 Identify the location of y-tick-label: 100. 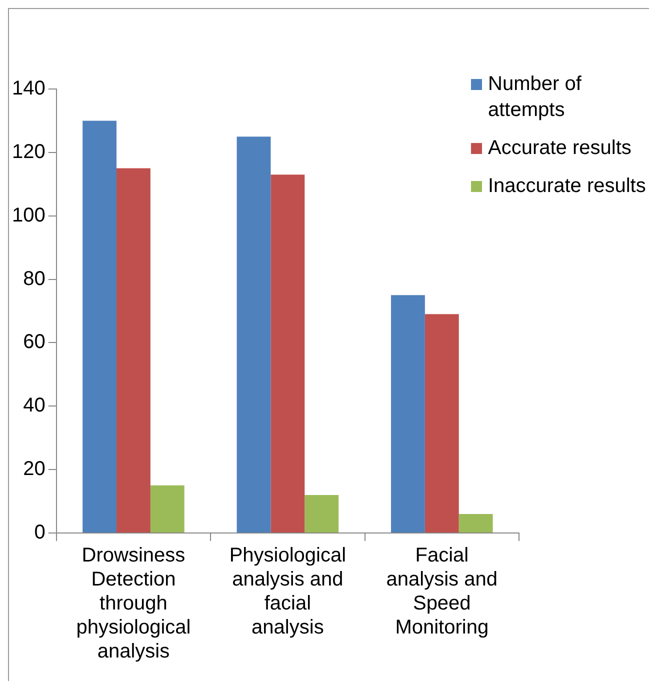
(29, 215).